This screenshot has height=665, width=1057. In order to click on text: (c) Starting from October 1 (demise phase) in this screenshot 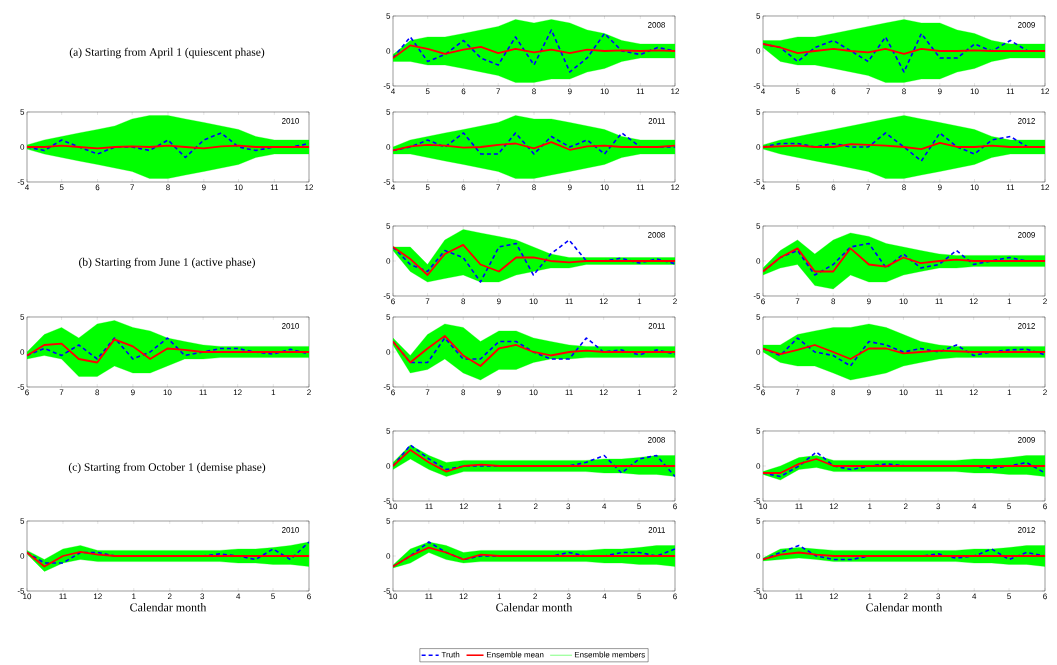, I will do `click(167, 468)`.